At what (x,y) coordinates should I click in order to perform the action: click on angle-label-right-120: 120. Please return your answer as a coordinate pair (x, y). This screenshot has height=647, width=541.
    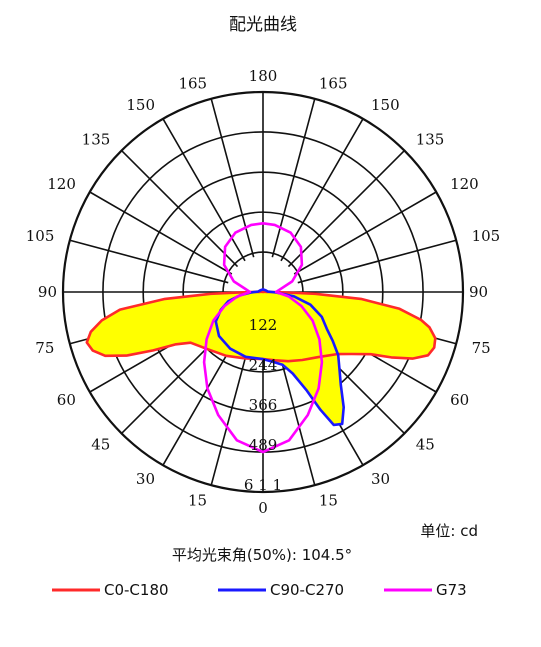
    Looking at the image, I should click on (464, 184).